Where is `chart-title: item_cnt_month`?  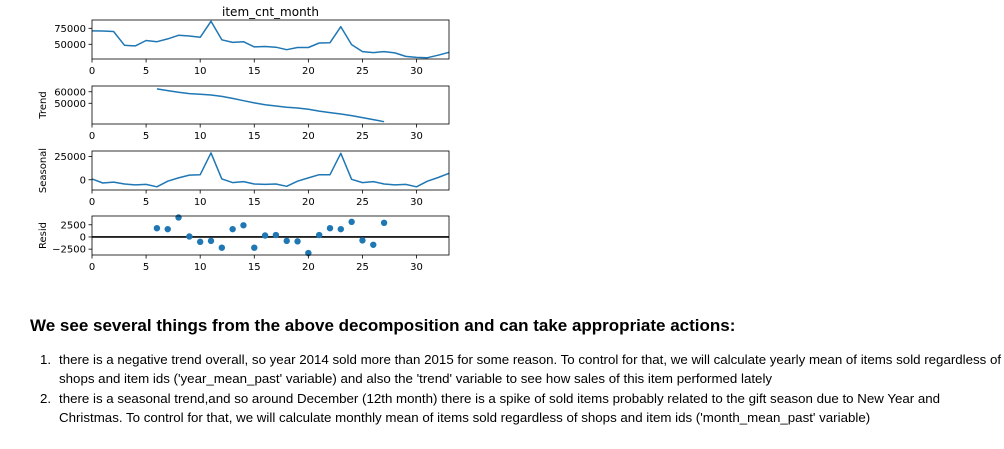 chart-title: item_cnt_month is located at coordinates (270, 12).